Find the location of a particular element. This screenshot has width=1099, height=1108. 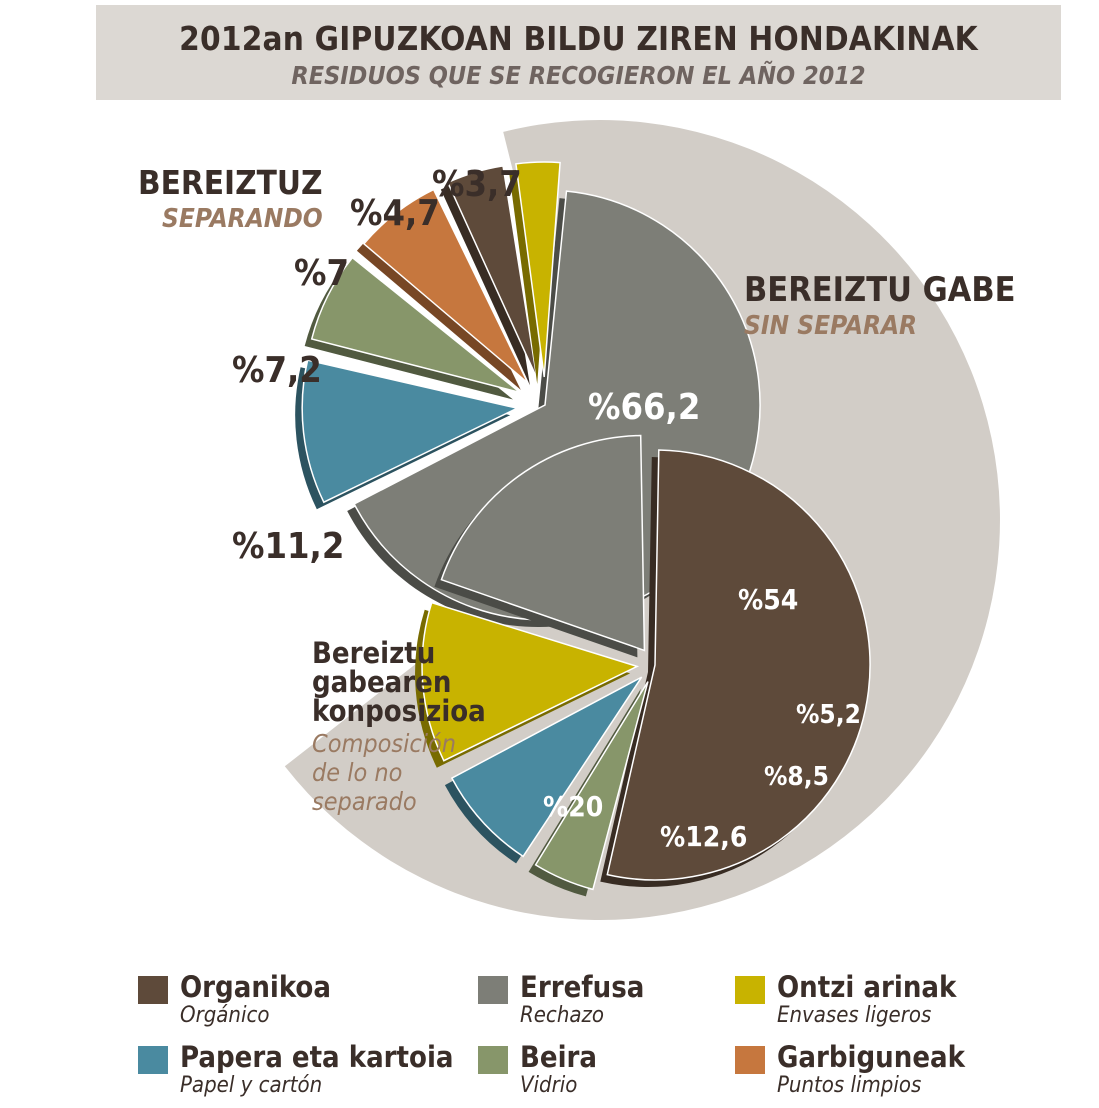

slice-label-glass-2: %5,2 is located at coordinates (828, 715).